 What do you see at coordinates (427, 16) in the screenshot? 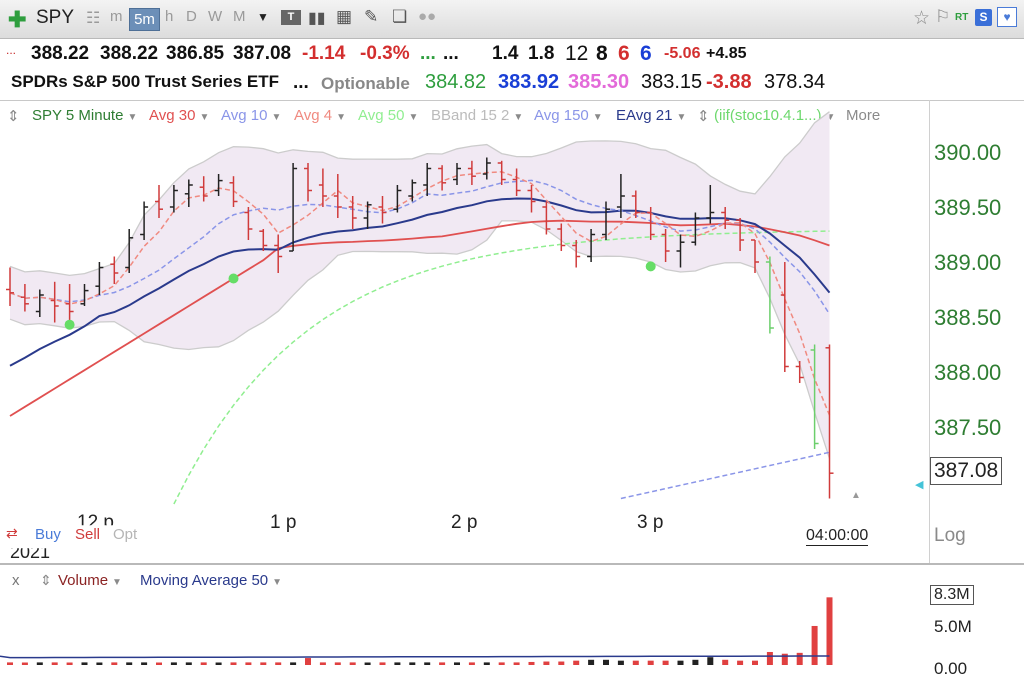
I see `link-icon: ●●` at bounding box center [427, 16].